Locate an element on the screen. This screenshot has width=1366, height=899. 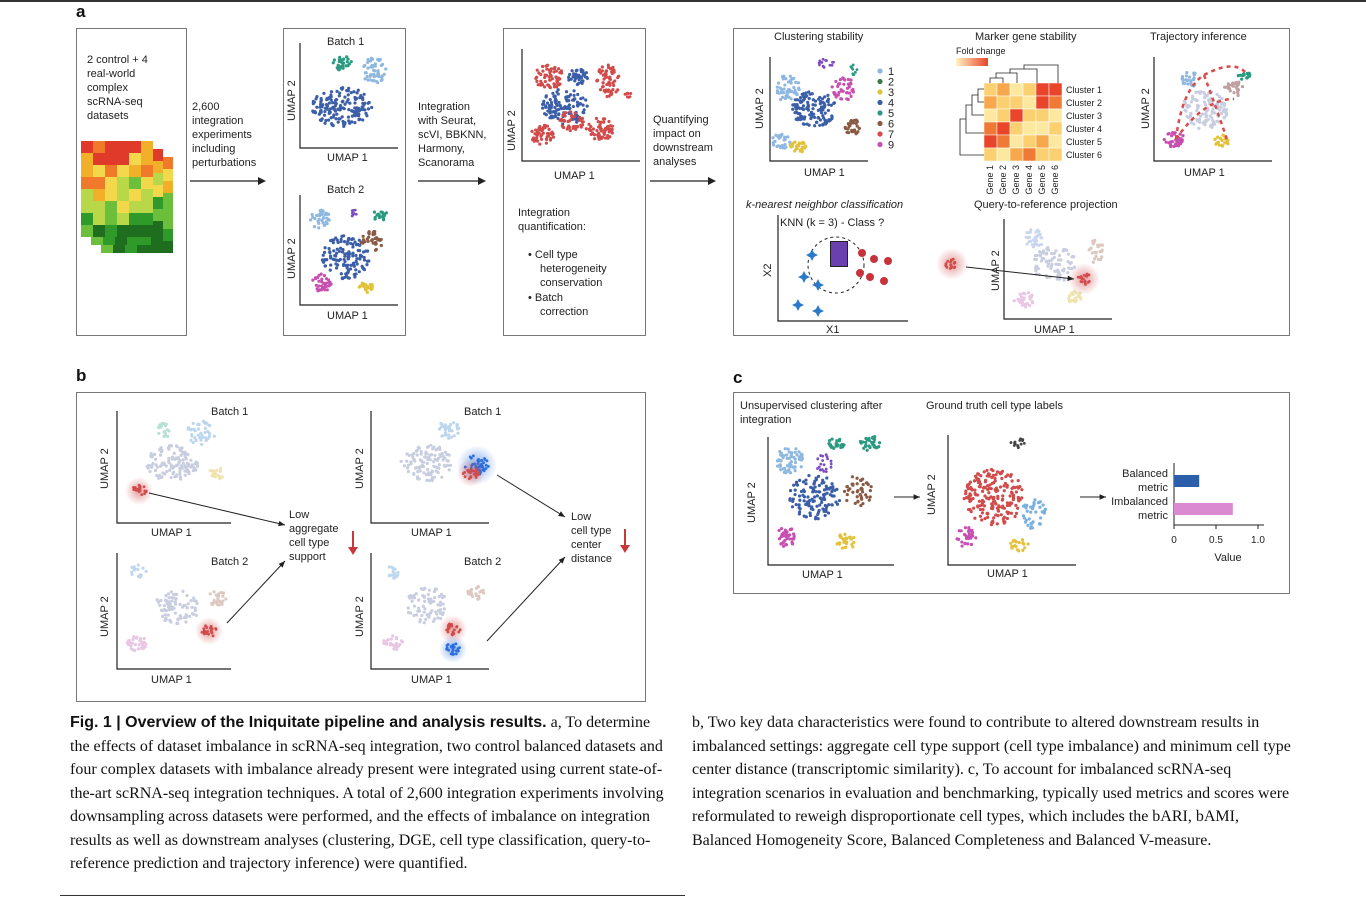
trajectory-title: Trajectory inference is located at coordinates (1198, 37).